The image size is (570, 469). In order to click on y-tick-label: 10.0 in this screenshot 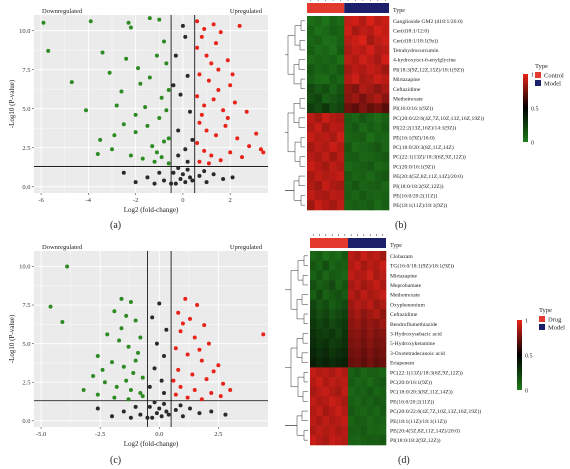, I will do `click(24, 31)`.